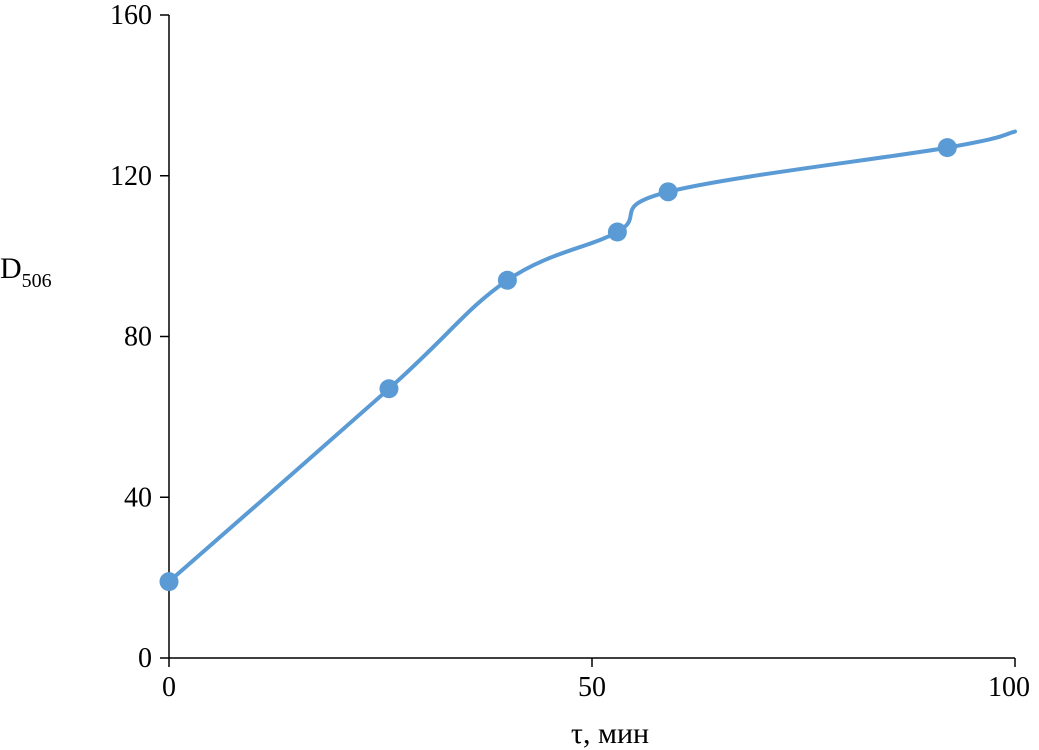 The image size is (1039, 750). I want to click on x-axis-title: τ, мин, so click(610, 733).